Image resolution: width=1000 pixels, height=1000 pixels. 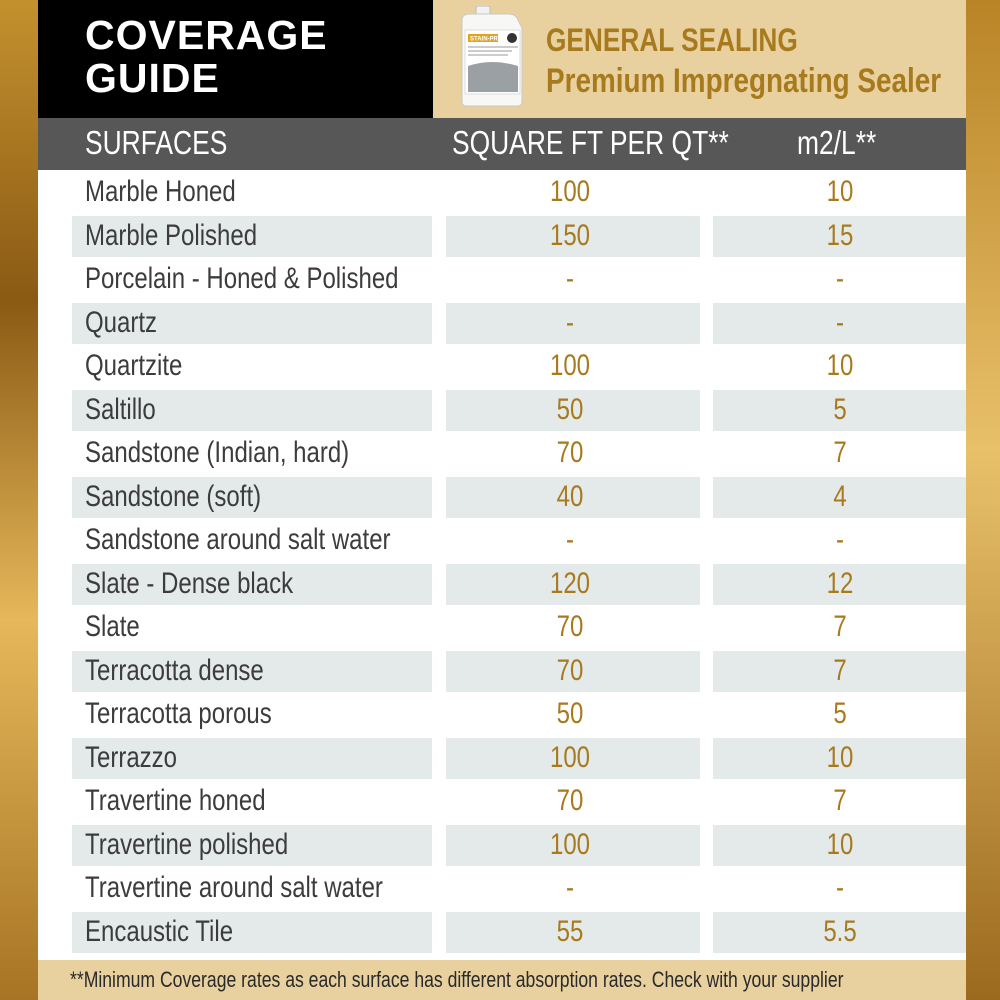 What do you see at coordinates (570, 235) in the screenshot?
I see `sqft-per-qt-value: 150` at bounding box center [570, 235].